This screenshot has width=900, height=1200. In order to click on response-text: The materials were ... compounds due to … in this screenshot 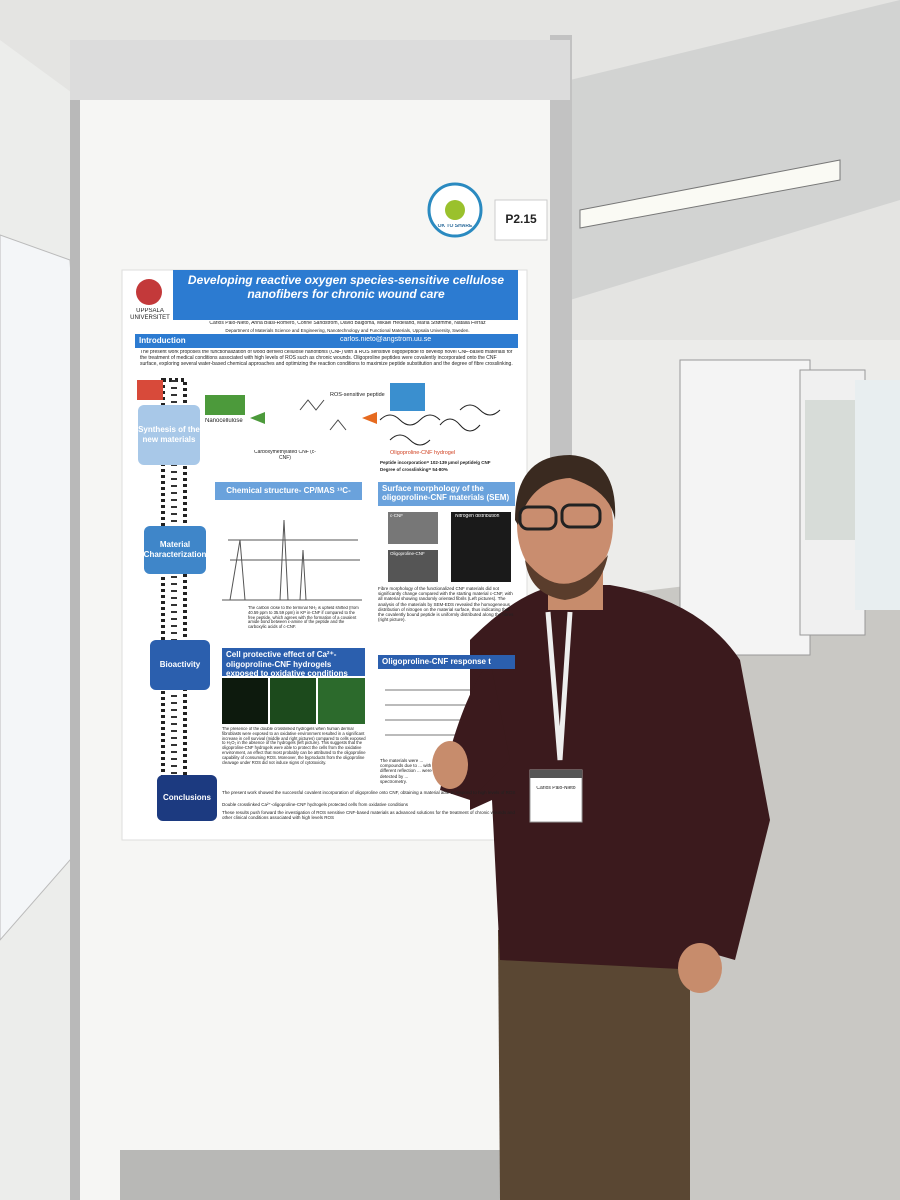, I will do `click(406, 771)`.